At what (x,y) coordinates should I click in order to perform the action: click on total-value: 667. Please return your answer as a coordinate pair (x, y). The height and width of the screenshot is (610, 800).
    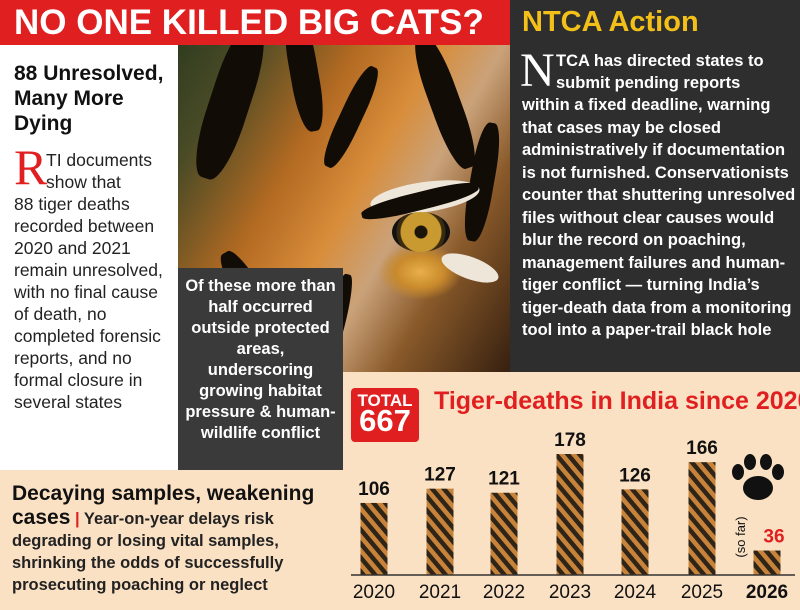
    Looking at the image, I should click on (385, 420).